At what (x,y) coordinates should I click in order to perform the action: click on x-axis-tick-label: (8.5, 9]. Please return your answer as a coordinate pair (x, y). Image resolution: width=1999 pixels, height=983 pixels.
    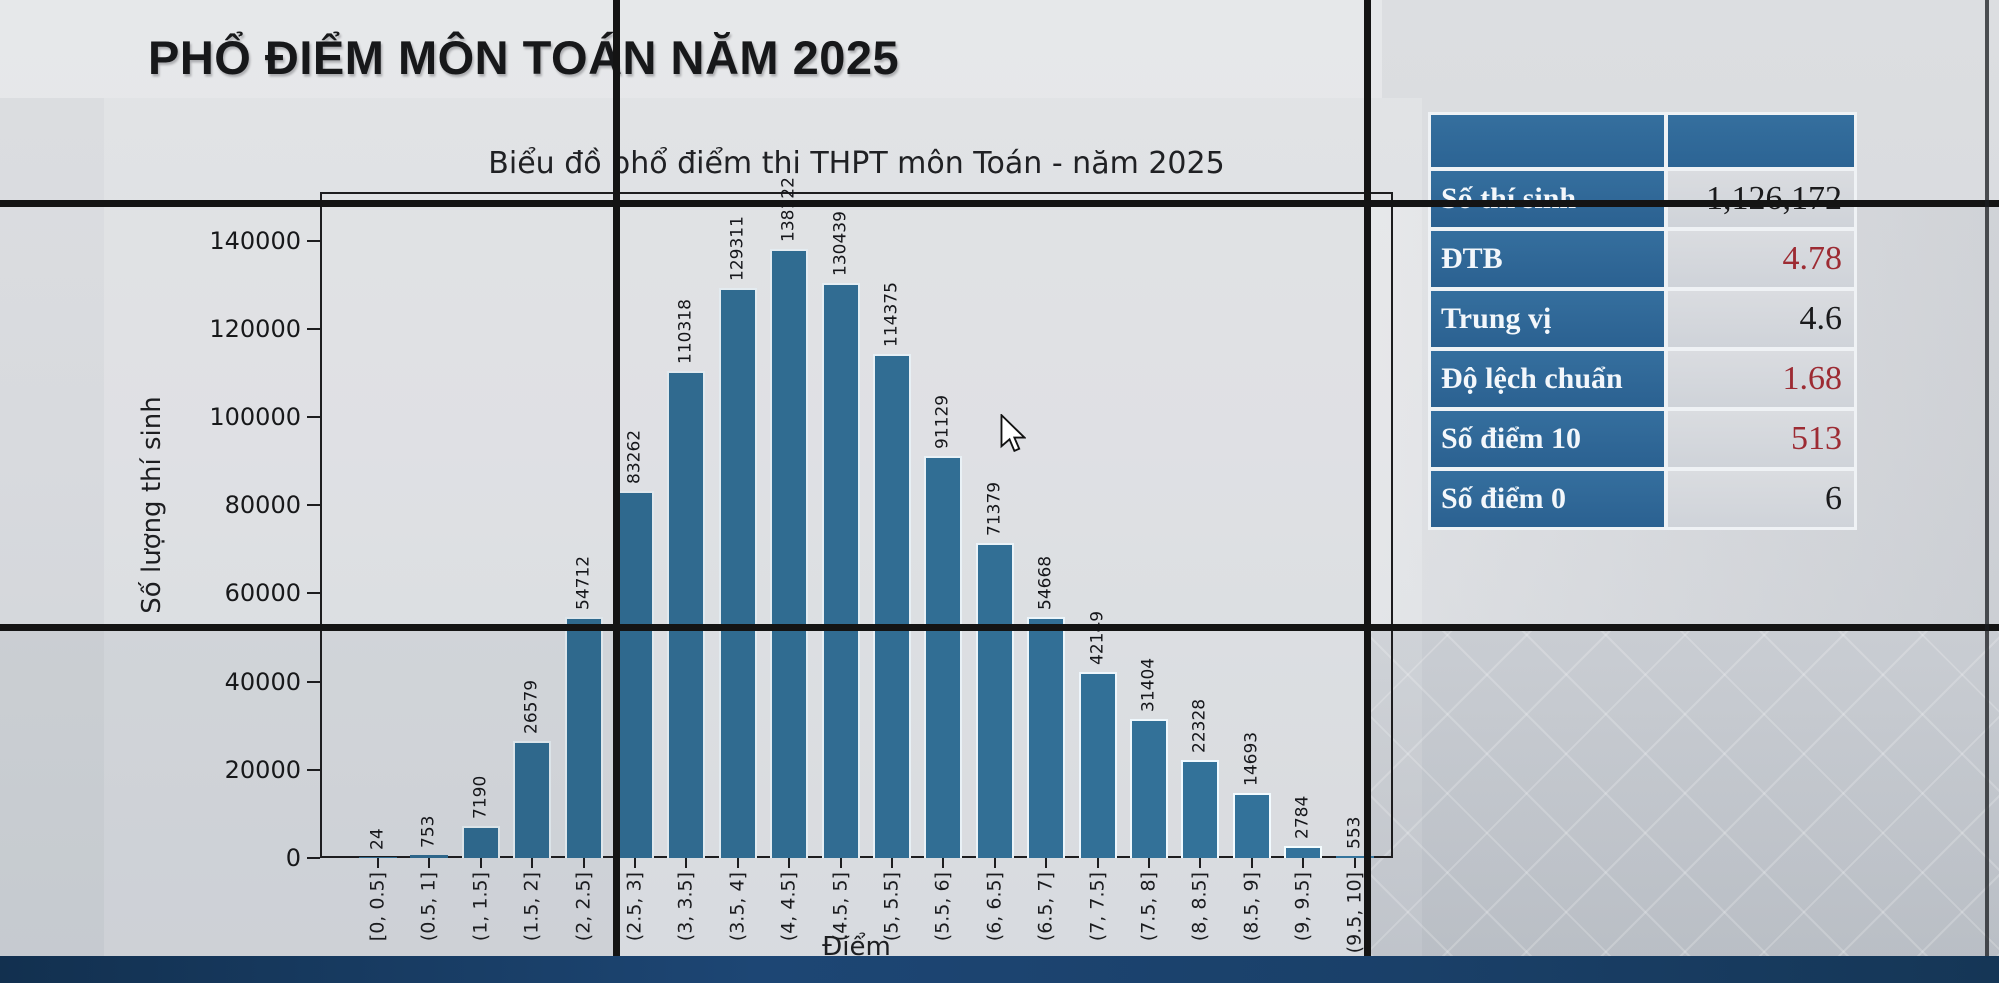
    Looking at the image, I should click on (1251, 907).